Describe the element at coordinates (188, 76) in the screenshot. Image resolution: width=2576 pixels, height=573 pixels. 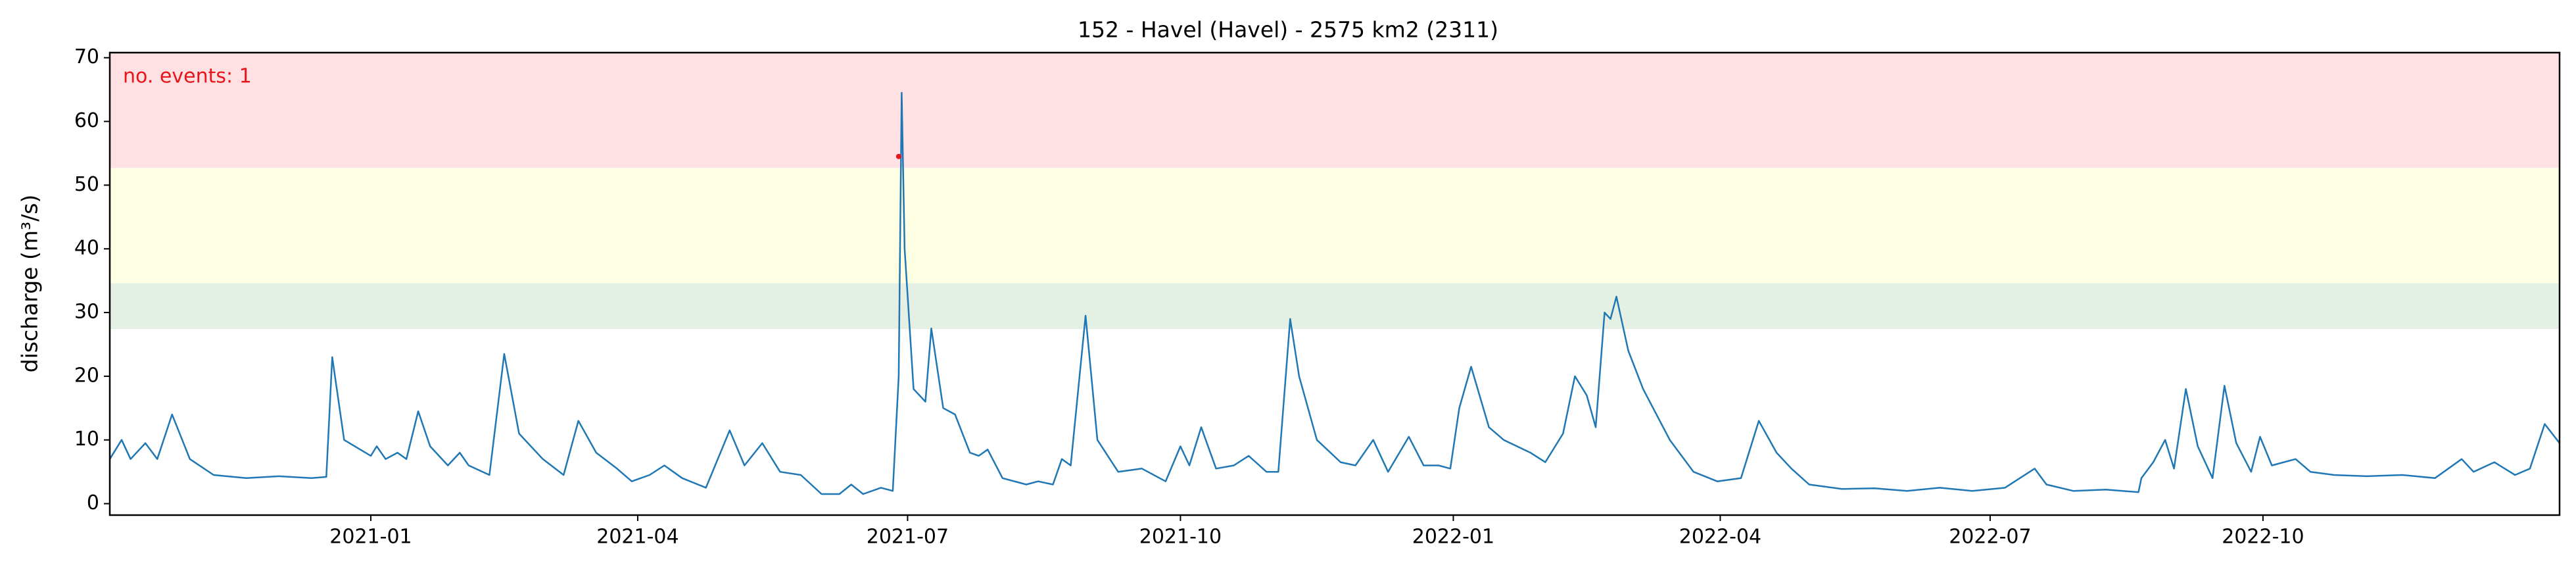
I see `annotation: no. events: 1` at that location.